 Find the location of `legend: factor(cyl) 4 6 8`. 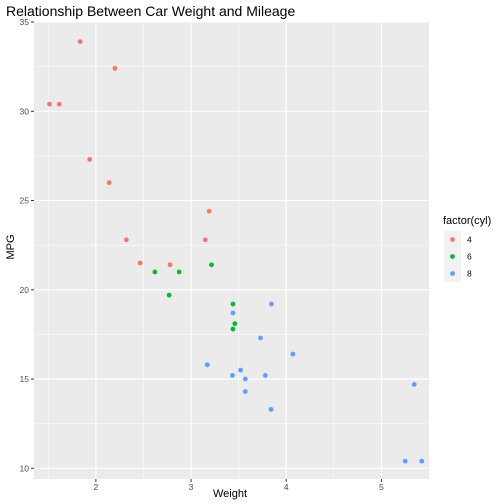

legend: factor(cyl) 4 6 8 is located at coordinates (467, 248).